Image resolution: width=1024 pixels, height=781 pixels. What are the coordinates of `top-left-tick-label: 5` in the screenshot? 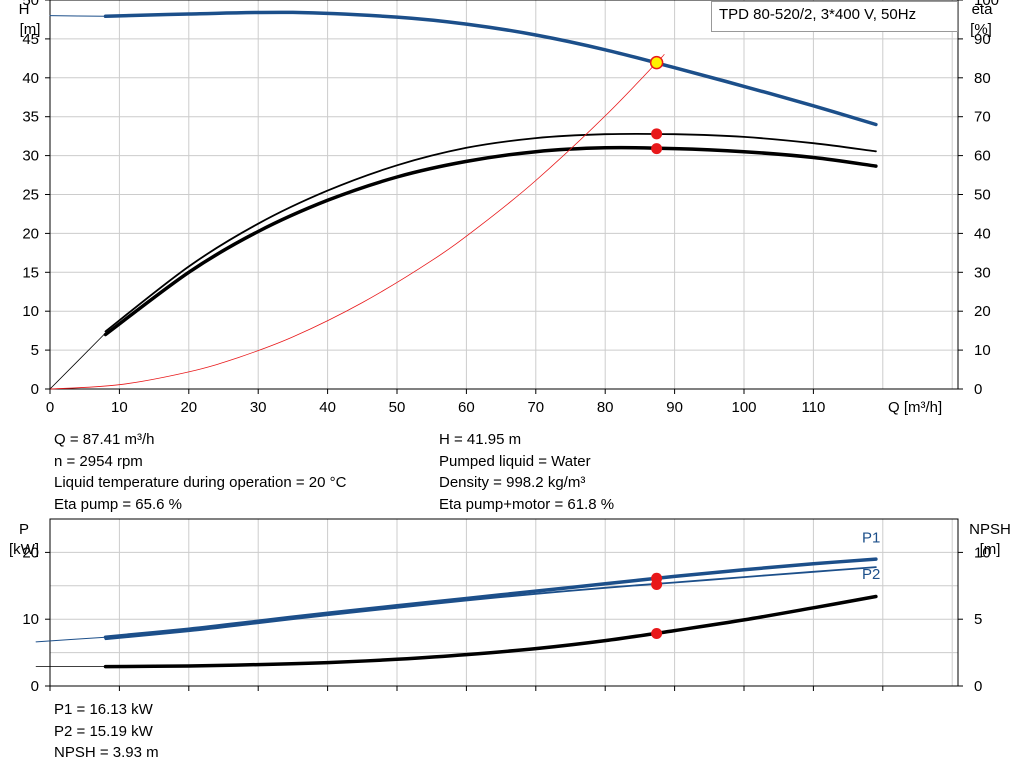 It's located at (35, 350).